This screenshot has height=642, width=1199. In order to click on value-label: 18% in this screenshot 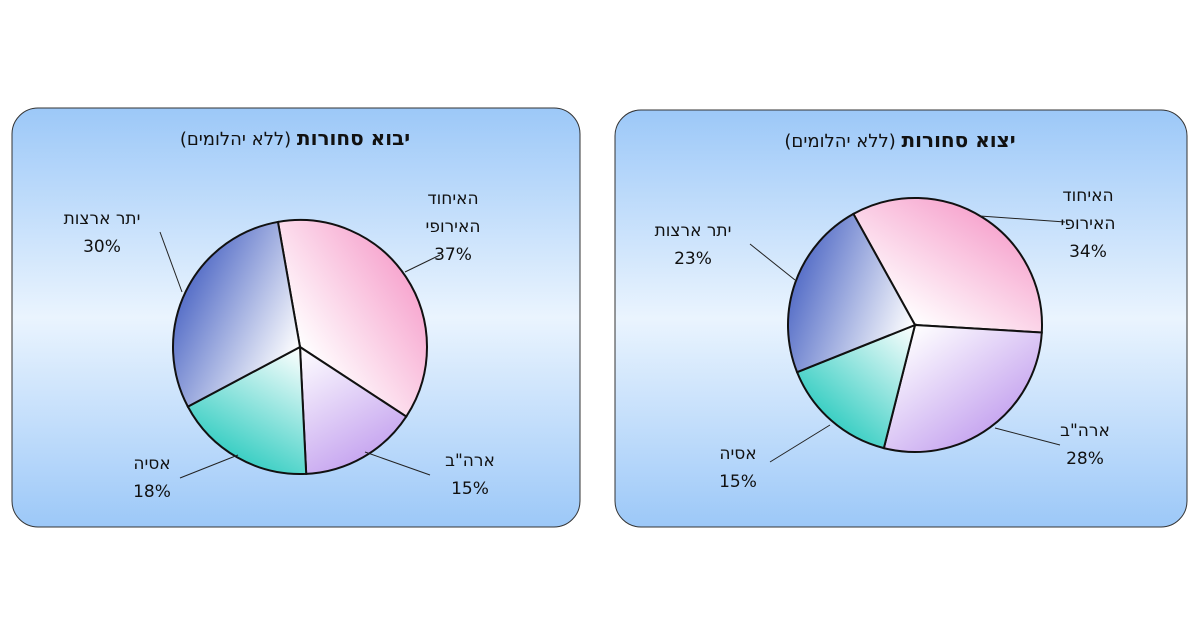, I will do `click(152, 492)`.